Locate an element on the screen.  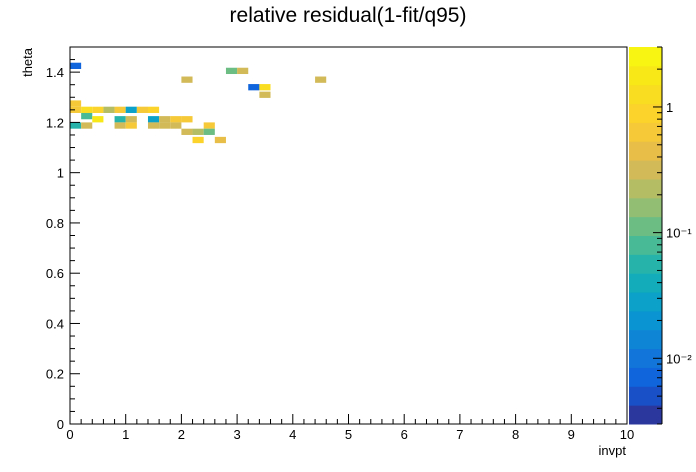
colorbar-tick-label: 10⁻¹ is located at coordinates (679, 233).